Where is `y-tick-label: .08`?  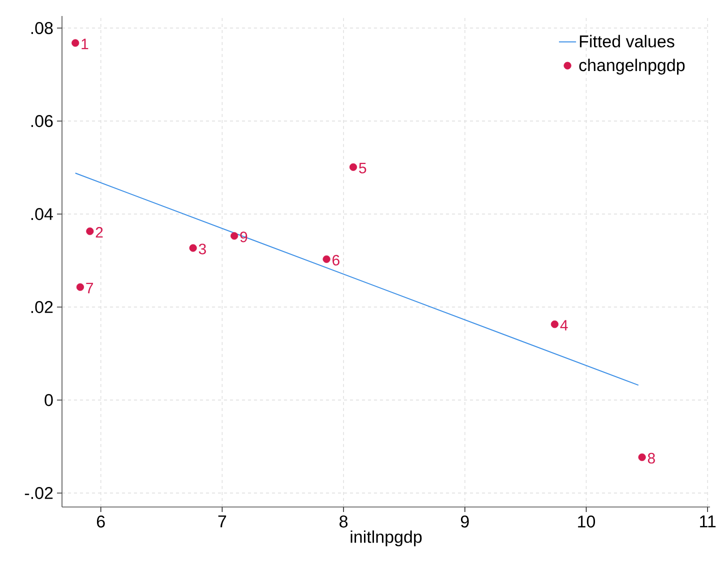
y-tick-label: .08 is located at coordinates (42, 28).